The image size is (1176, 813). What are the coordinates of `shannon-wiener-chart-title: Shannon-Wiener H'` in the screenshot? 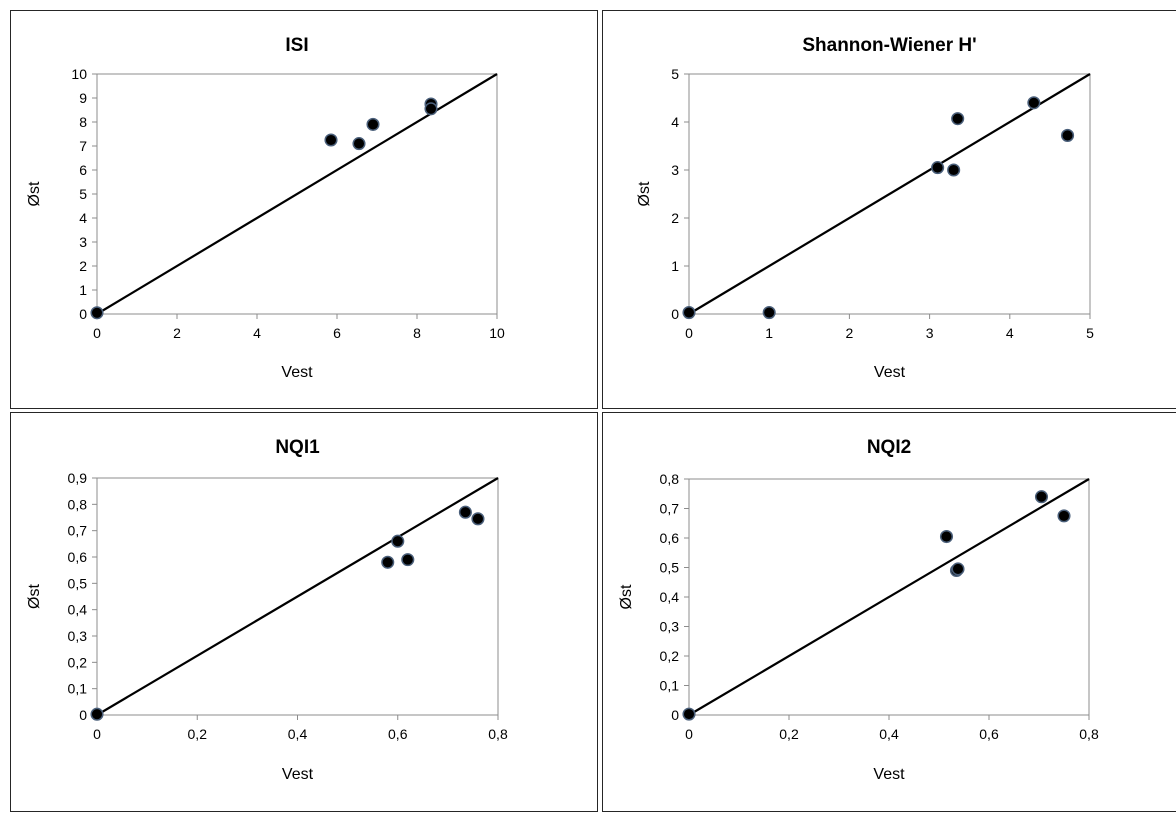 It's located at (889, 45).